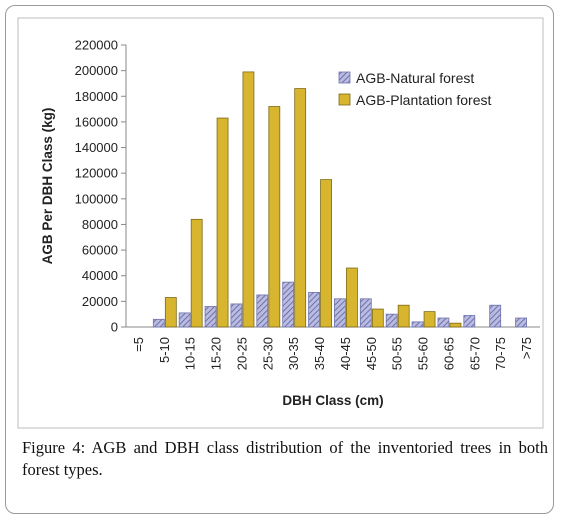 Image resolution: width=561 pixels, height=521 pixels. I want to click on y-tick-label: 80000, so click(100, 224).